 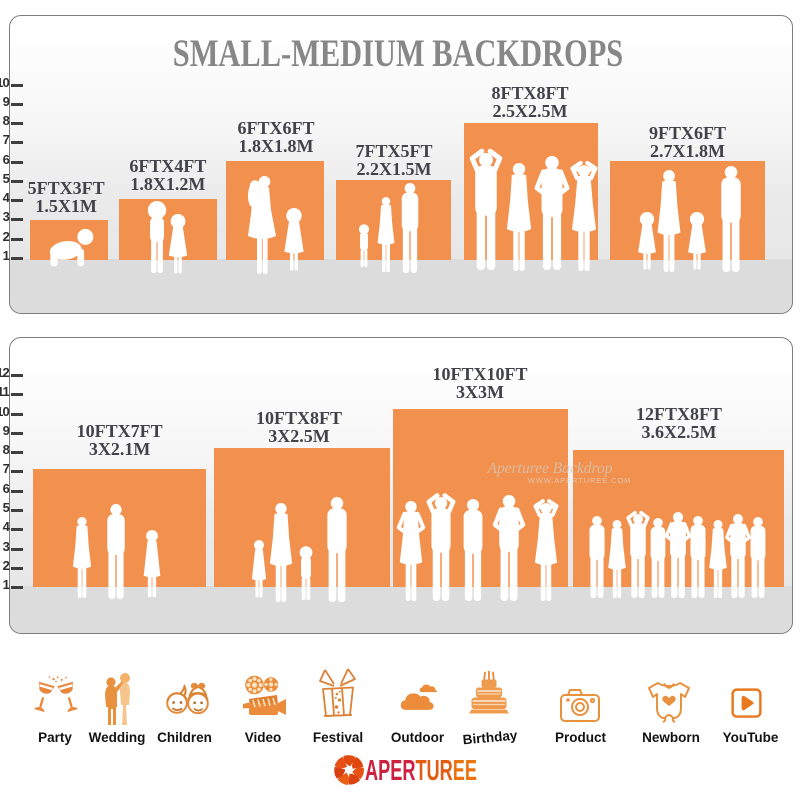 What do you see at coordinates (421, 771) in the screenshot?
I see `svg-text: APERTUREE` at bounding box center [421, 771].